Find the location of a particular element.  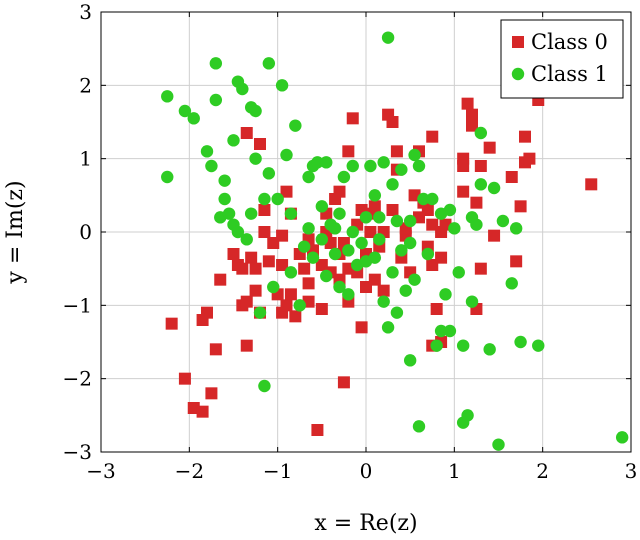

y-tick-label: 0 is located at coordinates (85, 232).